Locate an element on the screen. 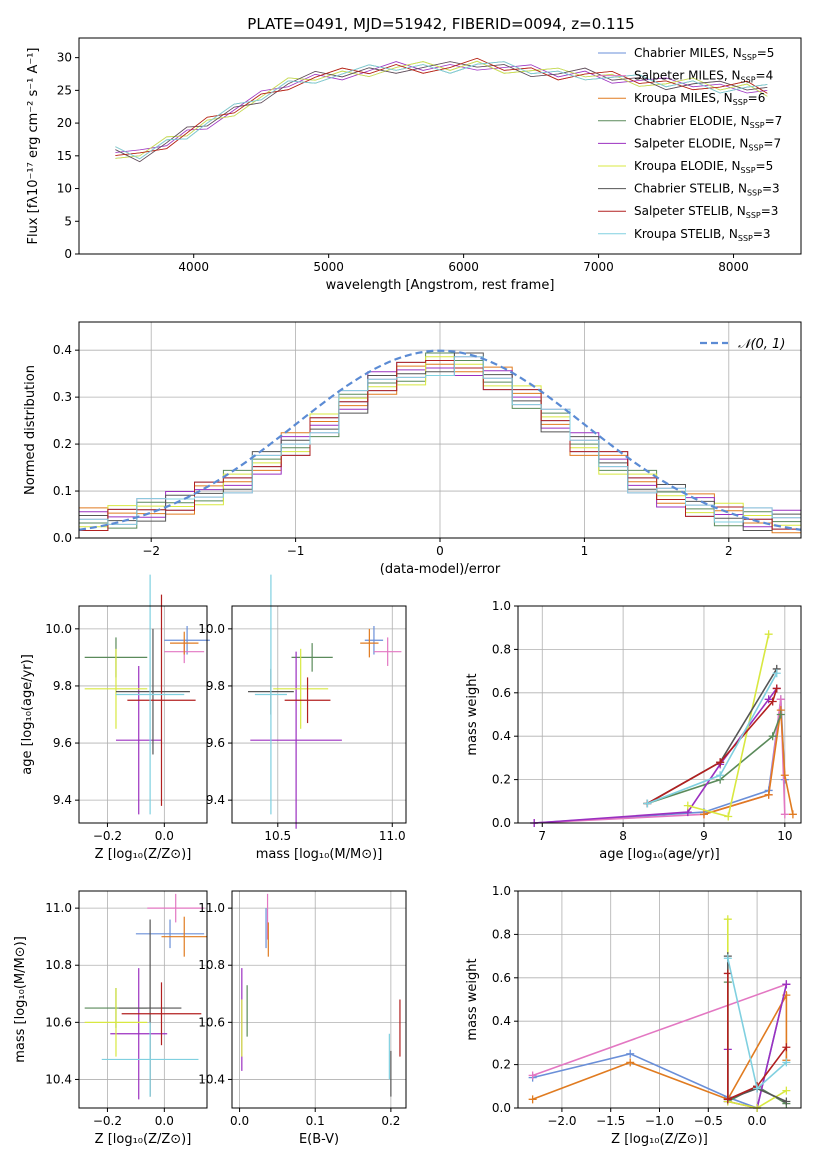 The height and width of the screenshot is (1170, 819). y-tick-label: 20 is located at coordinates (64, 123).